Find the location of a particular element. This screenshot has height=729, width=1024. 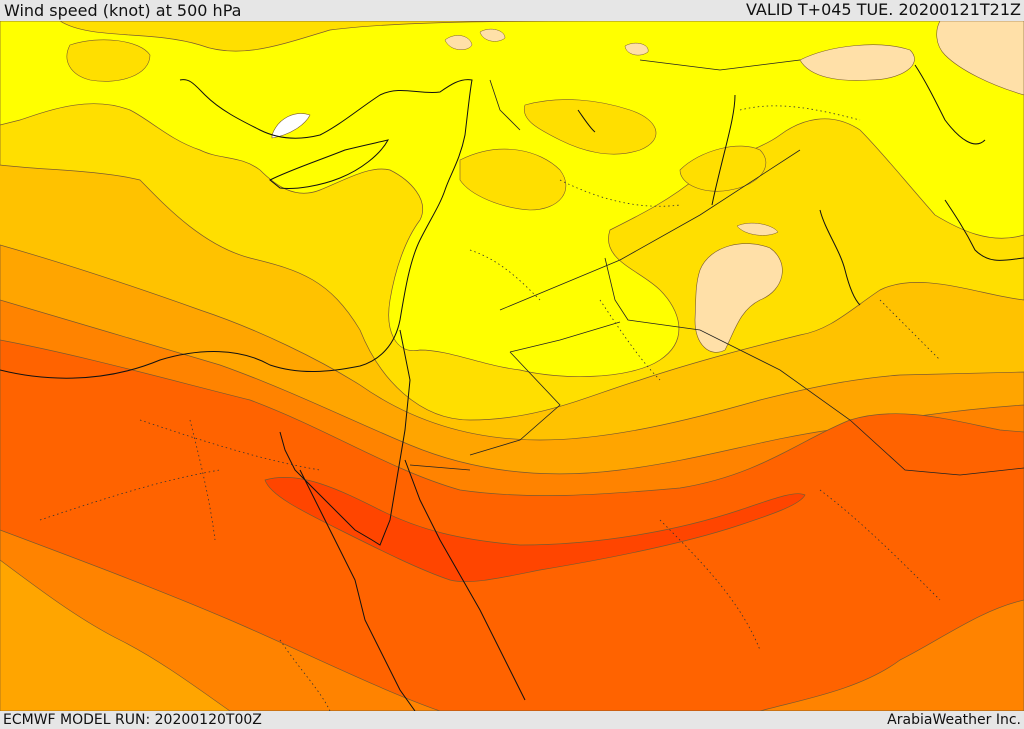

map-title: Wind speed (knot) at 500 hPa is located at coordinates (123, 10).